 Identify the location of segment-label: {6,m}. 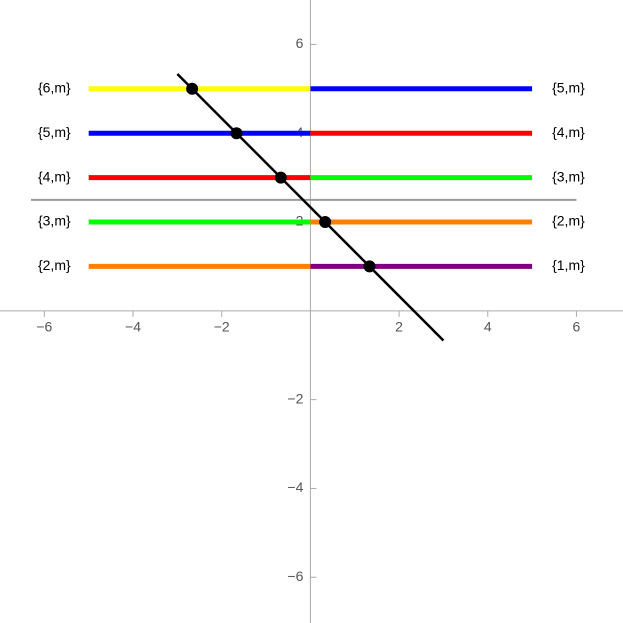
(54, 88).